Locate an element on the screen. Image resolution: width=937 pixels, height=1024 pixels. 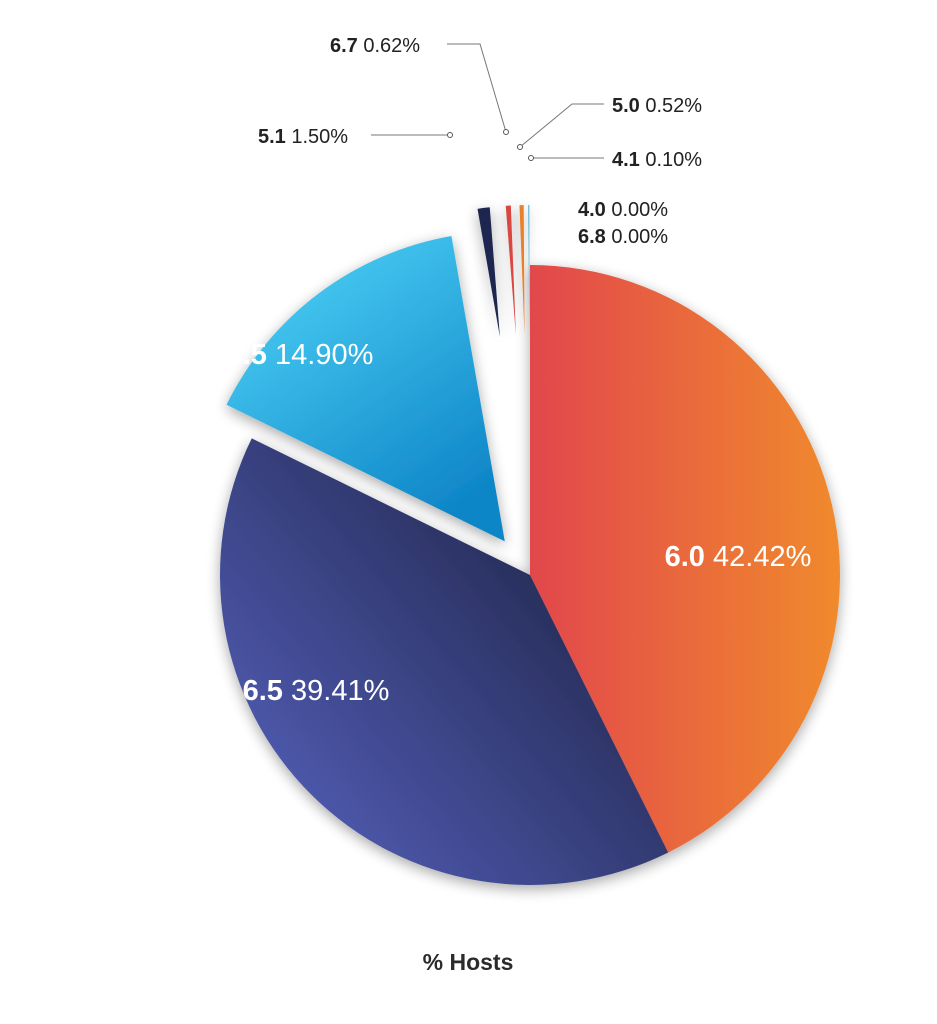
slice-label-6-7: 6.7 0.62% is located at coordinates (375, 46).